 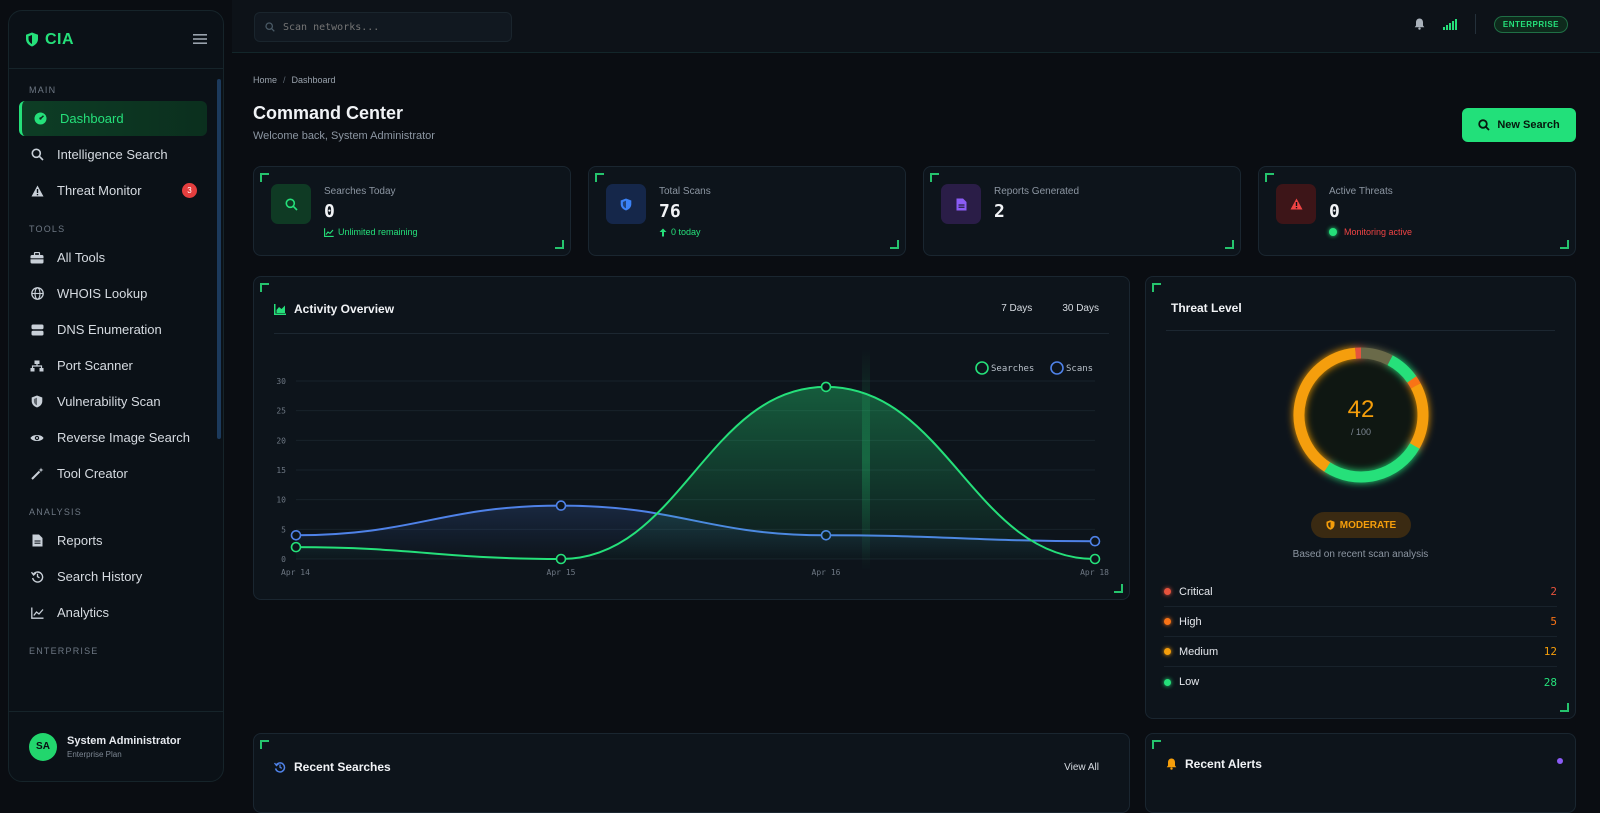 I want to click on bell-icon, so click(x=1419, y=24).